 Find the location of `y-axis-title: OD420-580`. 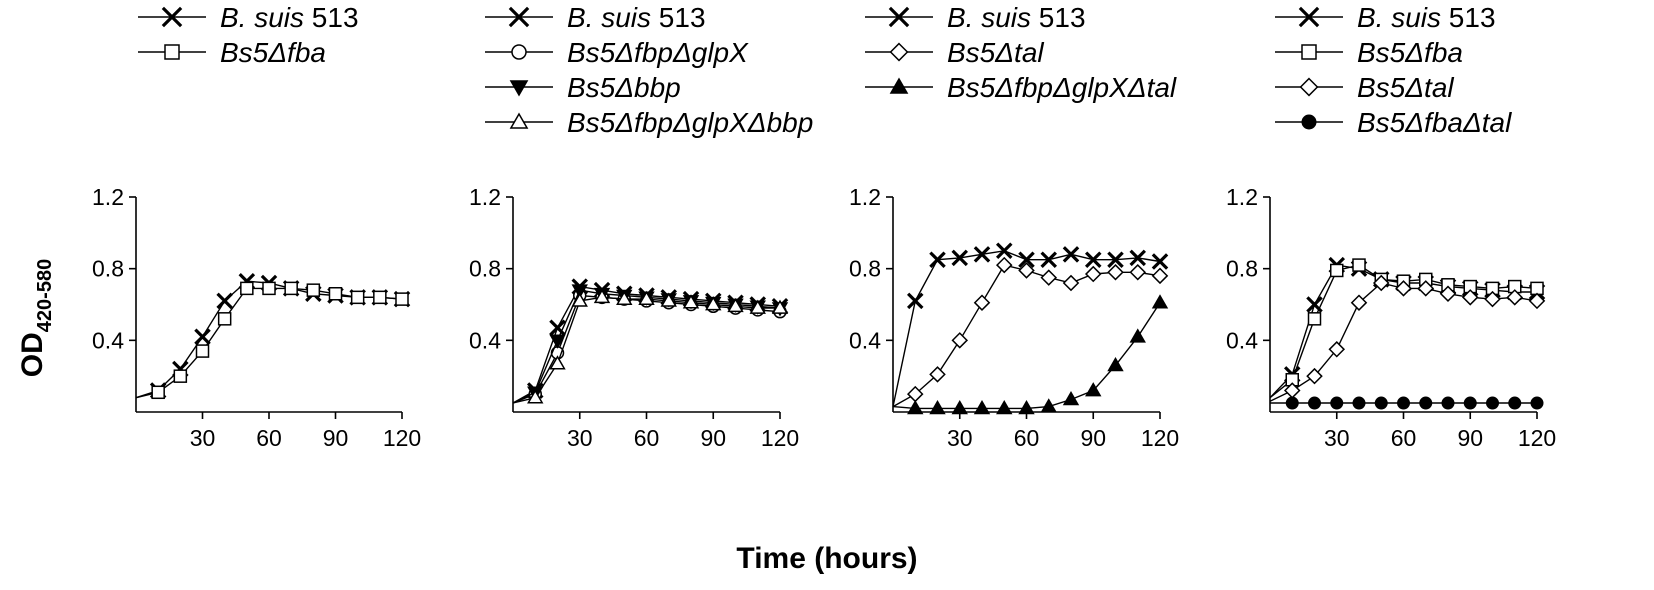

y-axis-title: OD420-580 is located at coordinates (36, 318).